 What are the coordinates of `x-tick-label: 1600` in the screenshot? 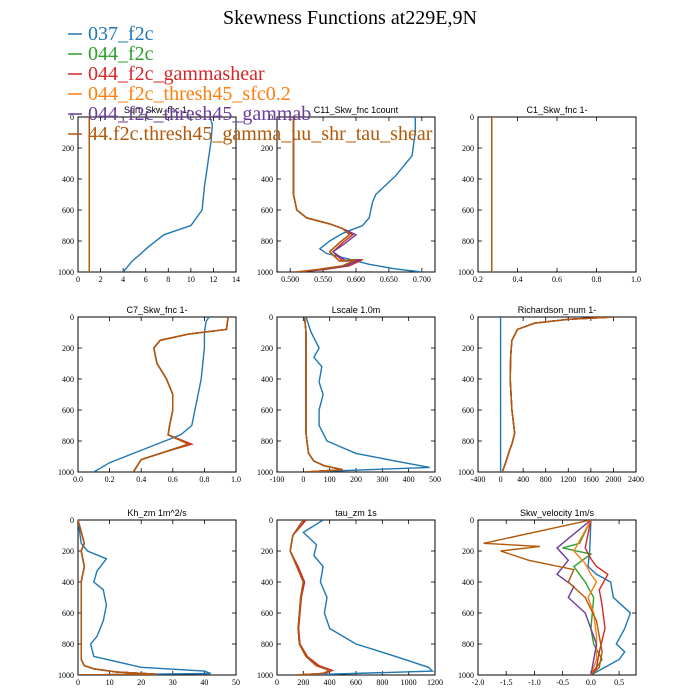 It's located at (591, 479).